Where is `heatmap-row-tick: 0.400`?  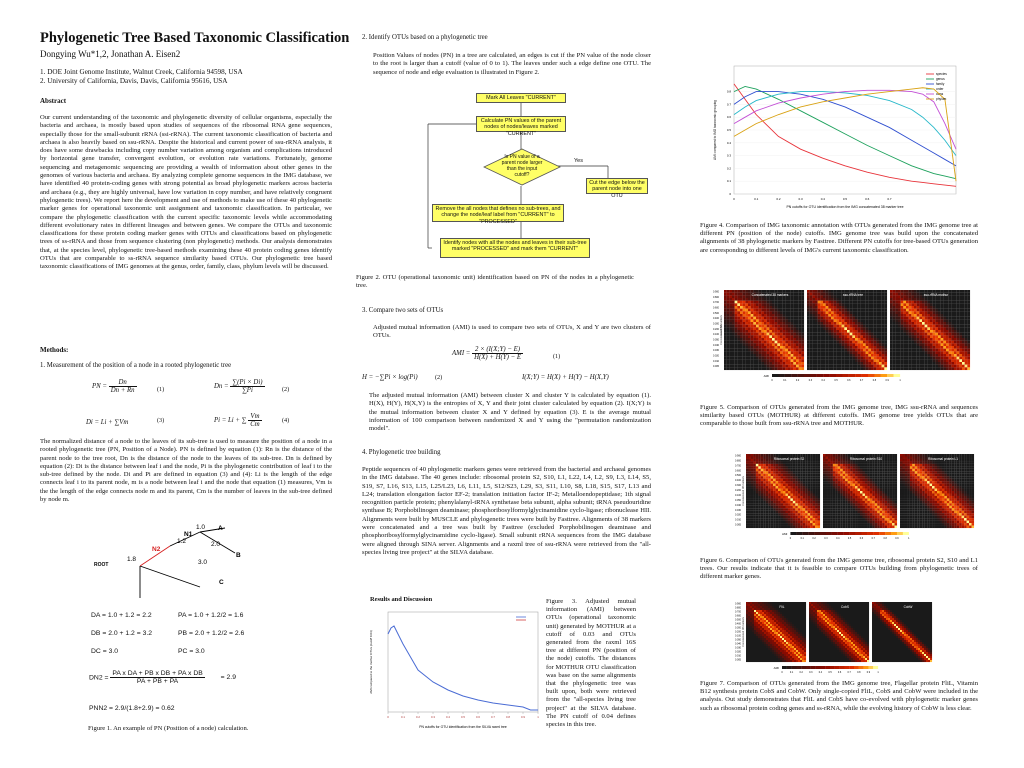 heatmap-row-tick: 0.400 is located at coordinates (738, 480).